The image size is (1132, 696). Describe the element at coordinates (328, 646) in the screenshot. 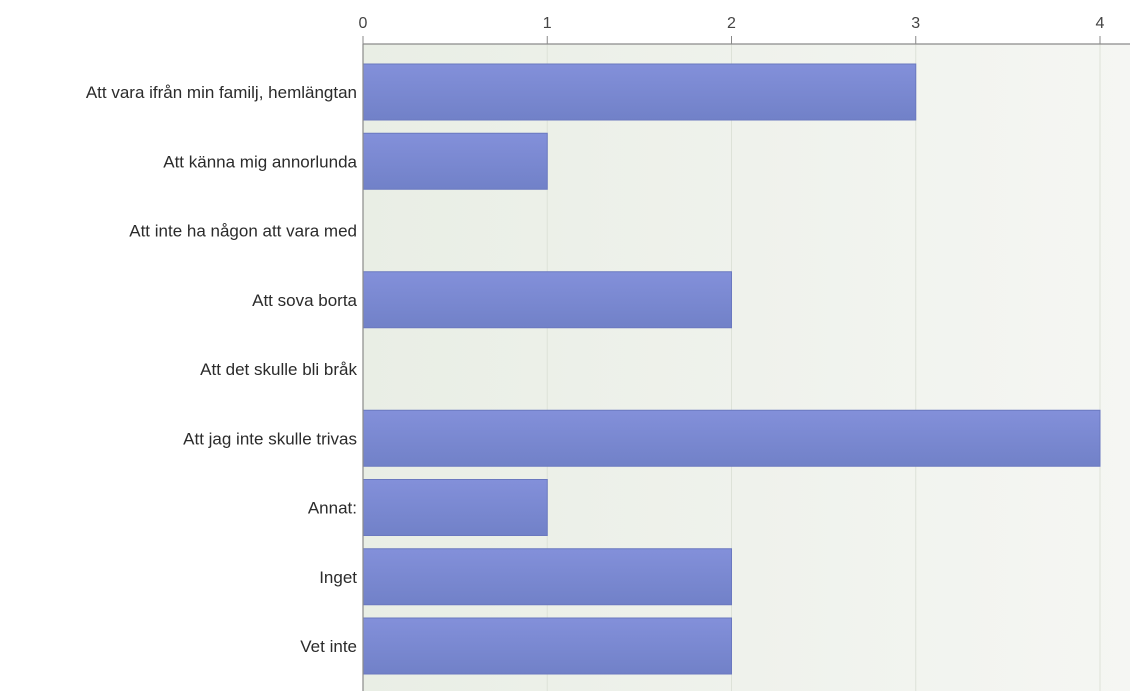

I see `category-label: Vet inte` at that location.